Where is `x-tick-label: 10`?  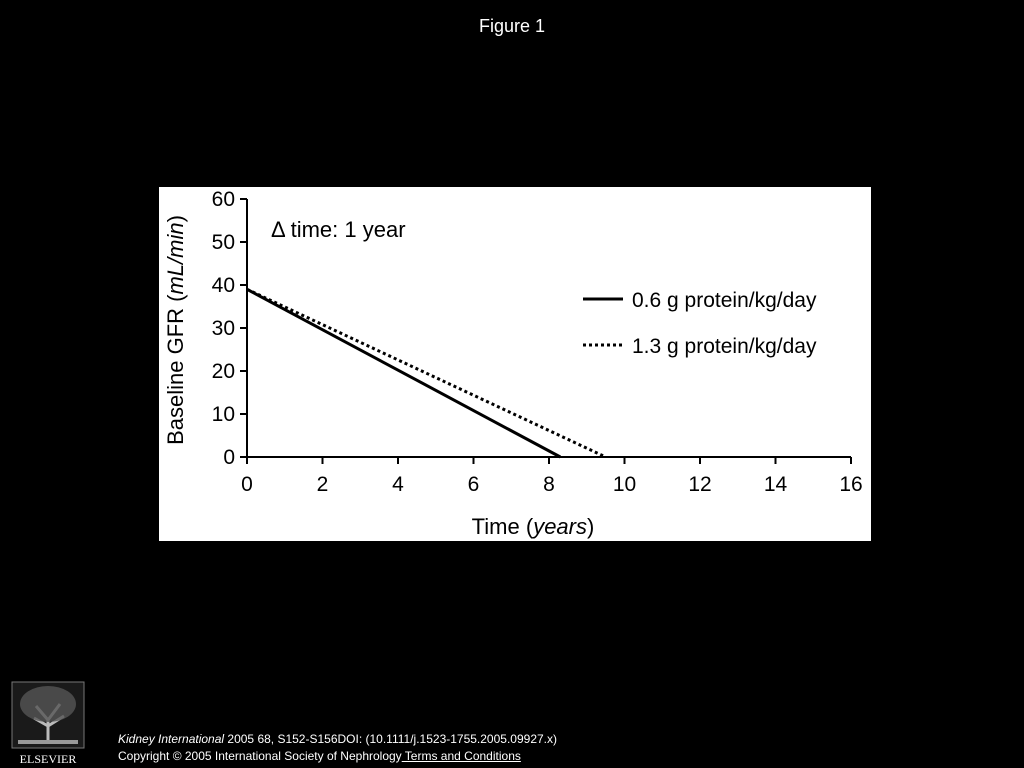
x-tick-label: 10 is located at coordinates (624, 484).